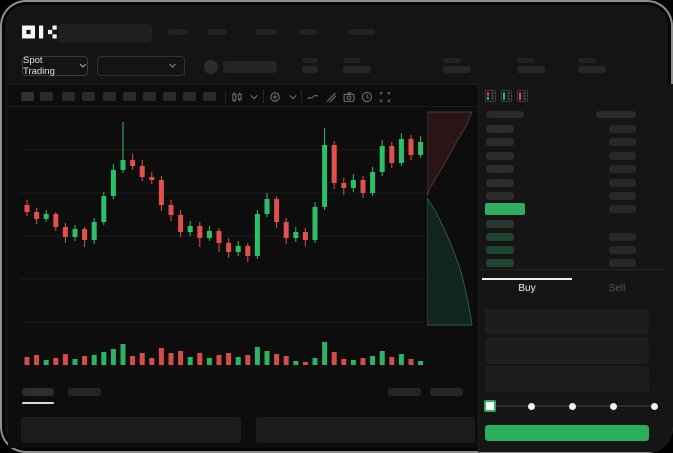 The width and height of the screenshot is (673, 453). What do you see at coordinates (506, 96) in the screenshot?
I see `book-bids-icon` at bounding box center [506, 96].